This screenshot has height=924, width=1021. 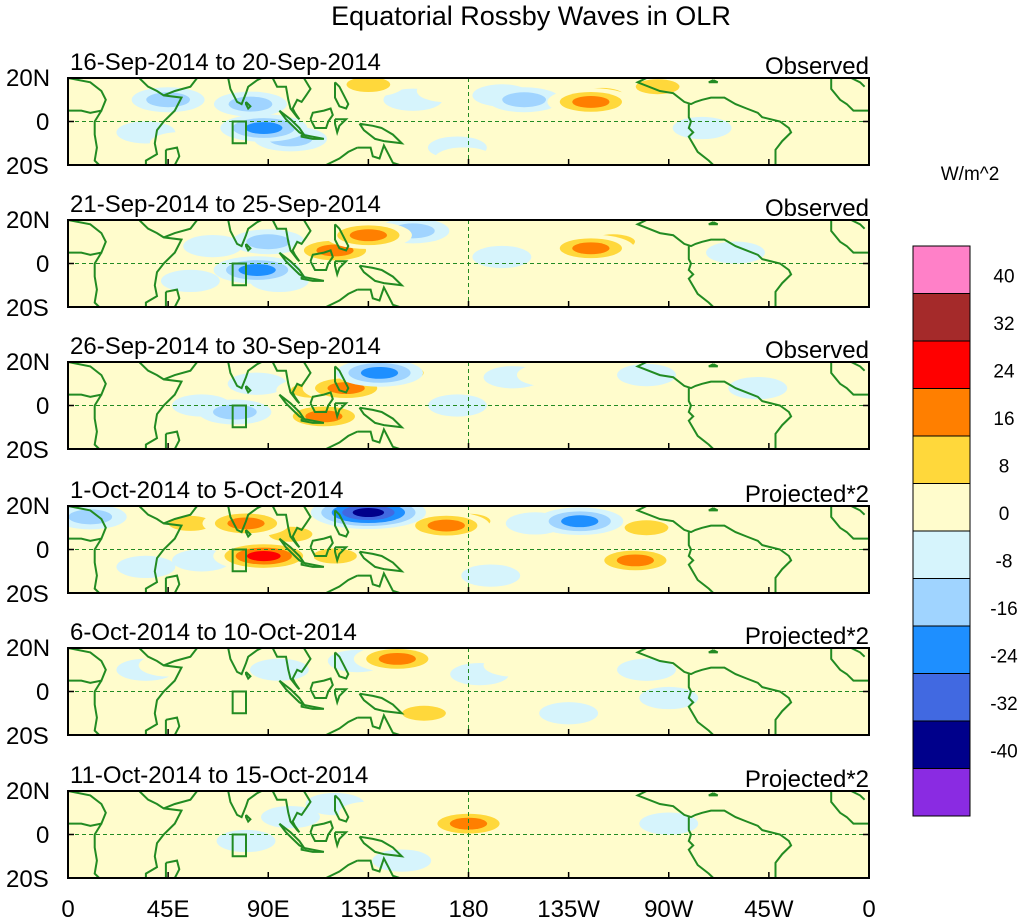 I want to click on lon-label: 90E, so click(x=268, y=909).